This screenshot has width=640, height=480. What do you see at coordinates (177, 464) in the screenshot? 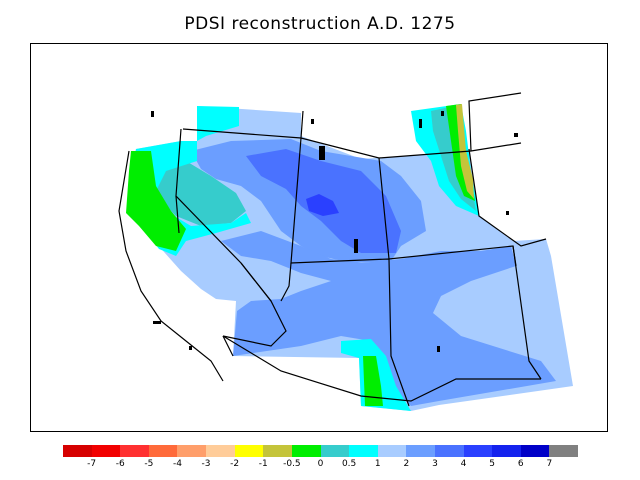
I see `colorbar-tick-label: -4` at bounding box center [177, 464].